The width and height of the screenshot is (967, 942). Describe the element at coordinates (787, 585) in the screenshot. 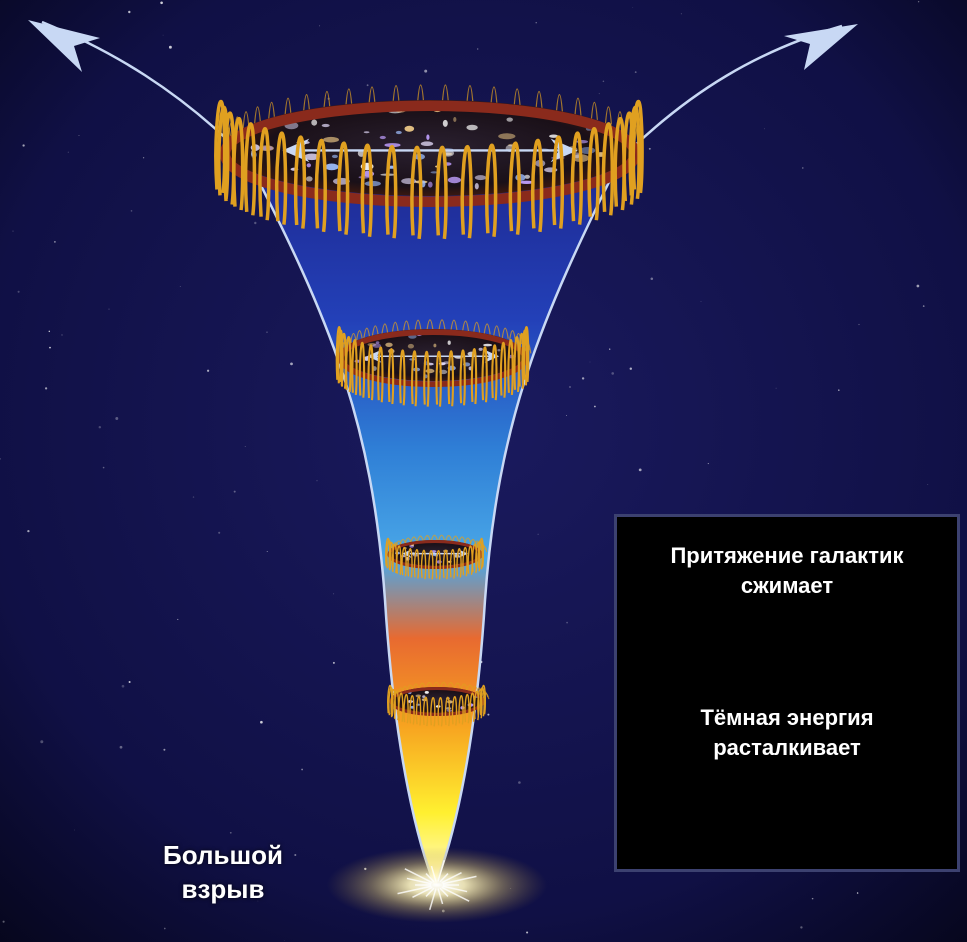

I see `legend-gravity-line-2: сжимает` at that location.